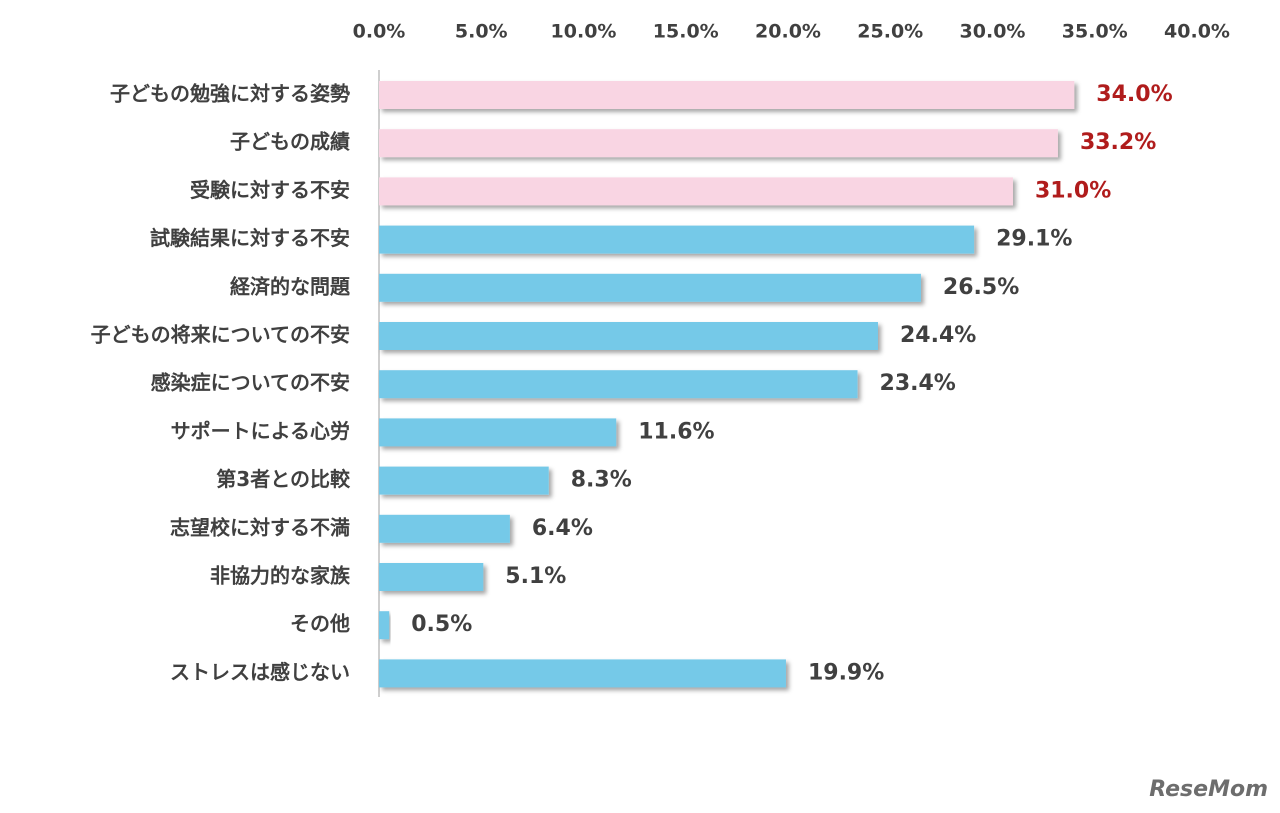 The width and height of the screenshot is (1280, 813). I want to click on x-tick-label: 5.0%, so click(481, 32).